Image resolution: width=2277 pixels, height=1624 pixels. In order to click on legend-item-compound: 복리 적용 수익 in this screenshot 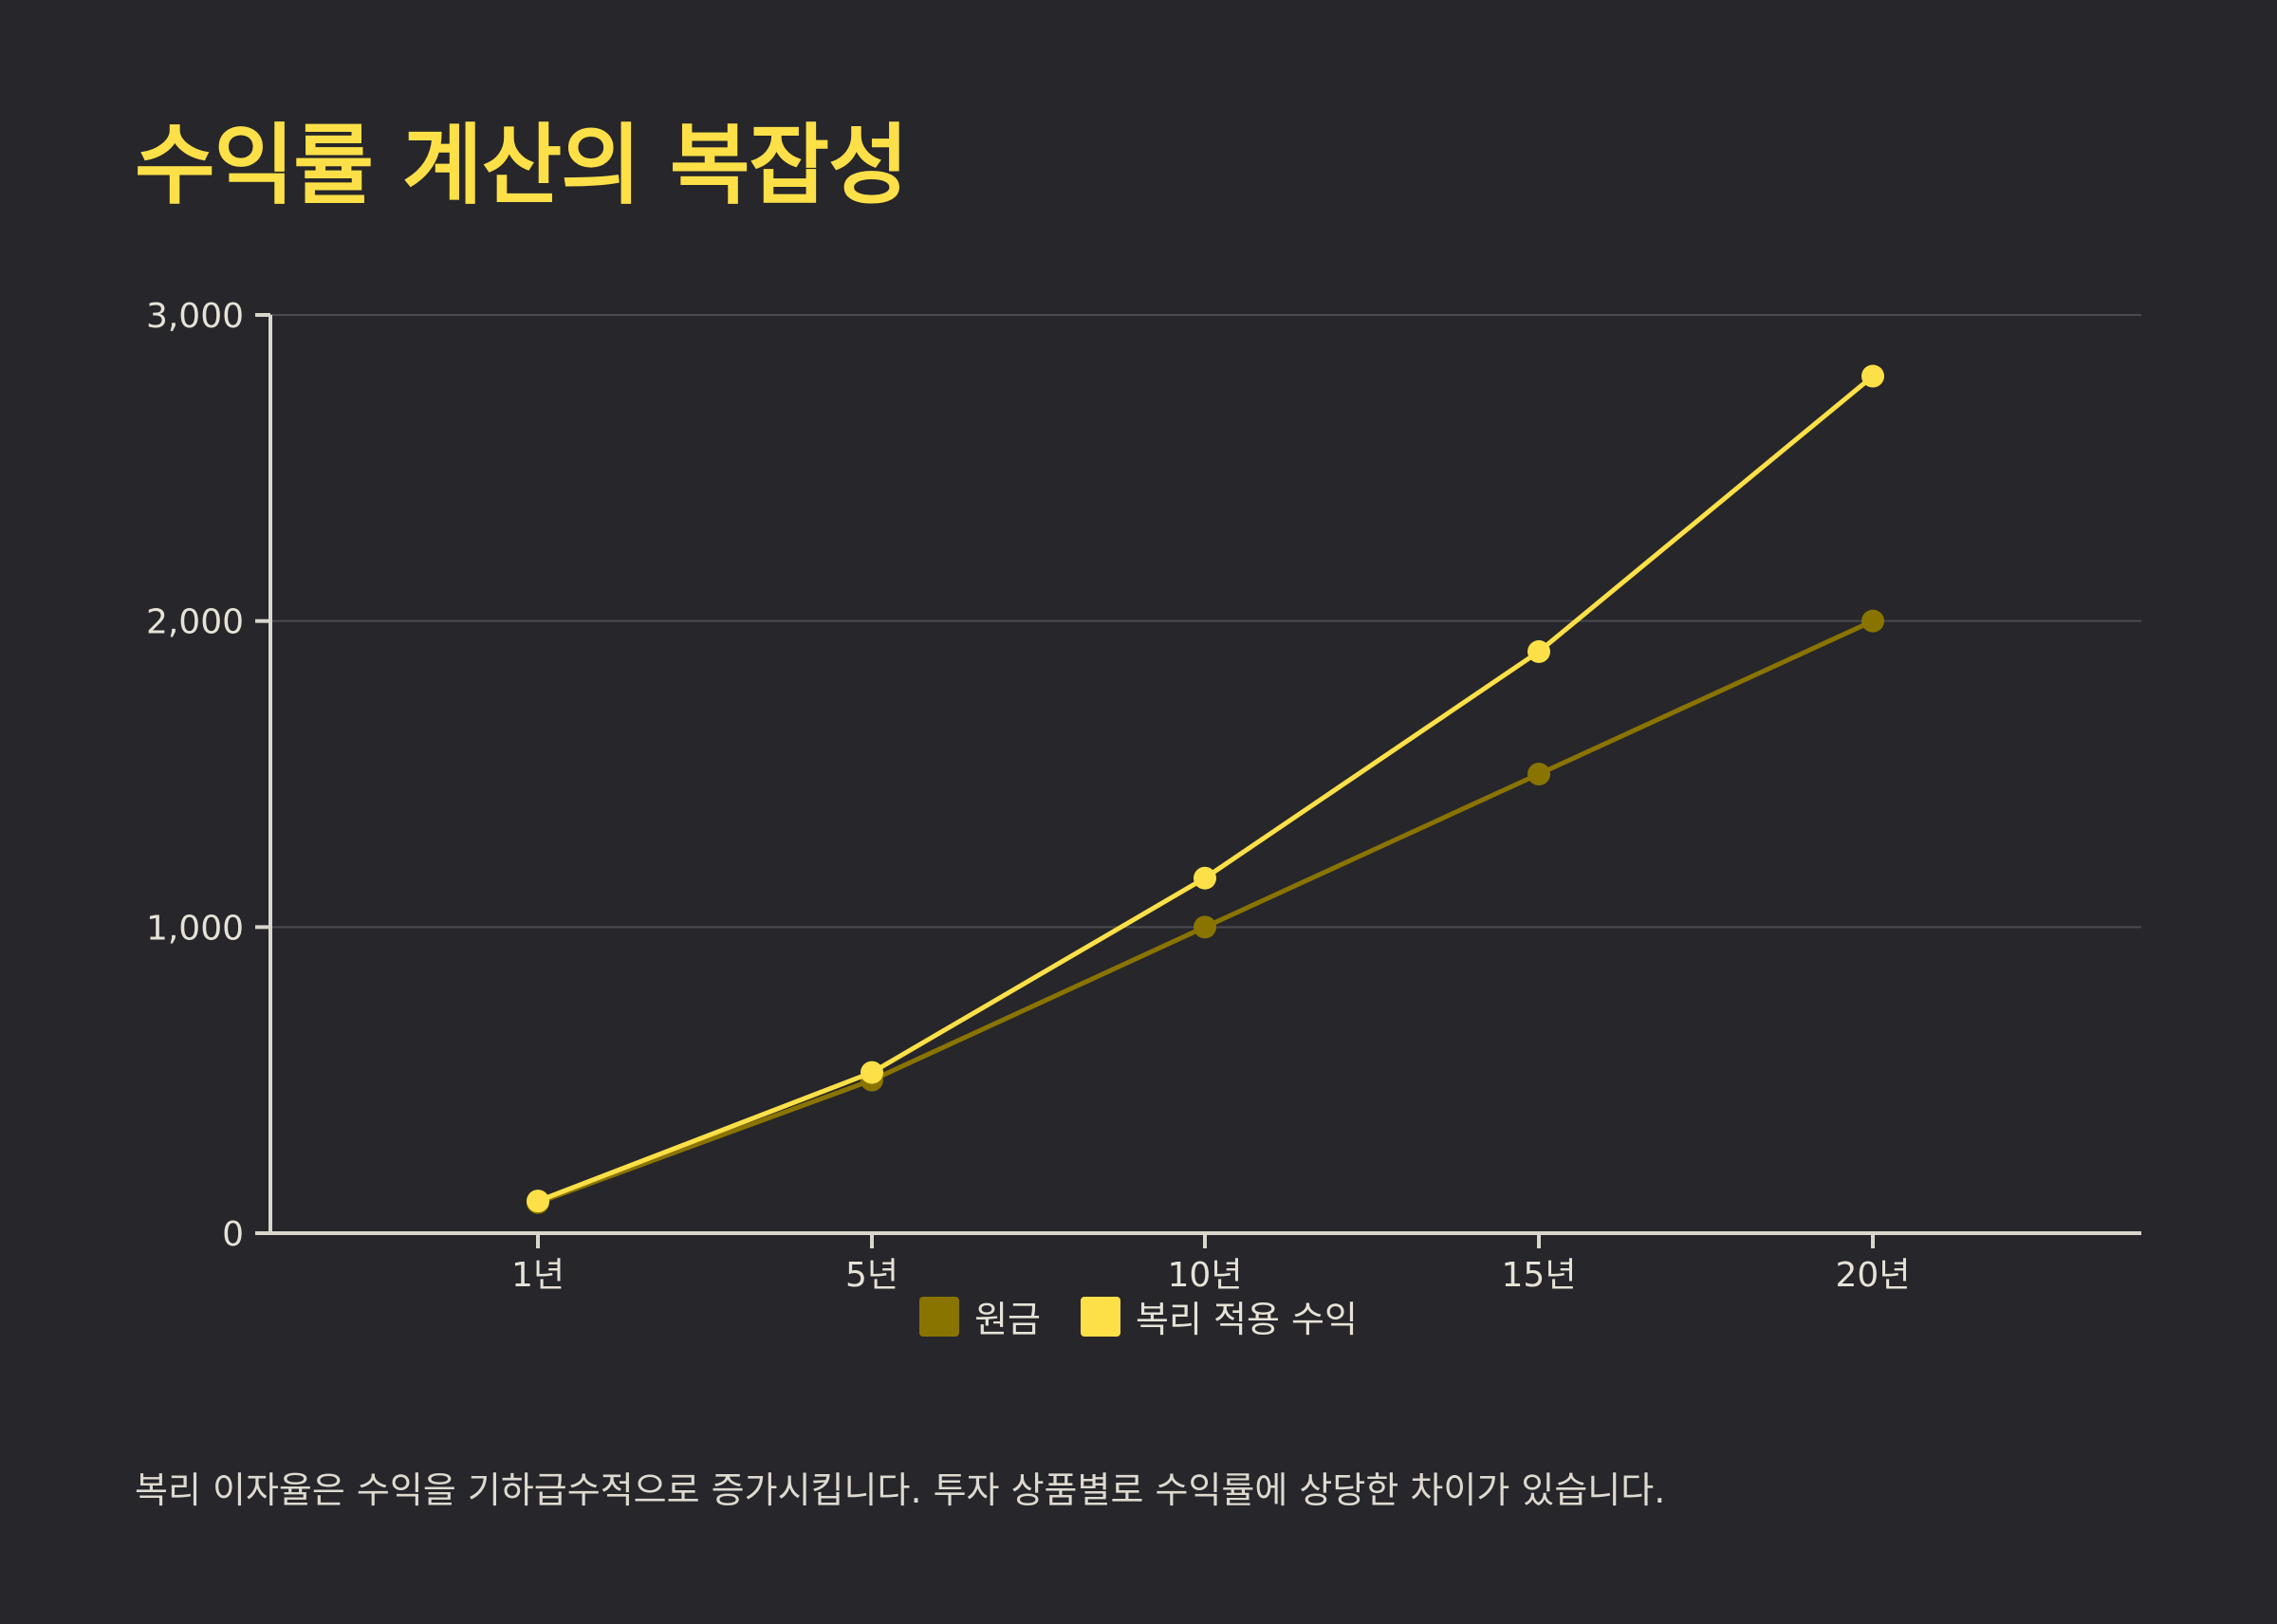, I will do `click(1219, 1316)`.